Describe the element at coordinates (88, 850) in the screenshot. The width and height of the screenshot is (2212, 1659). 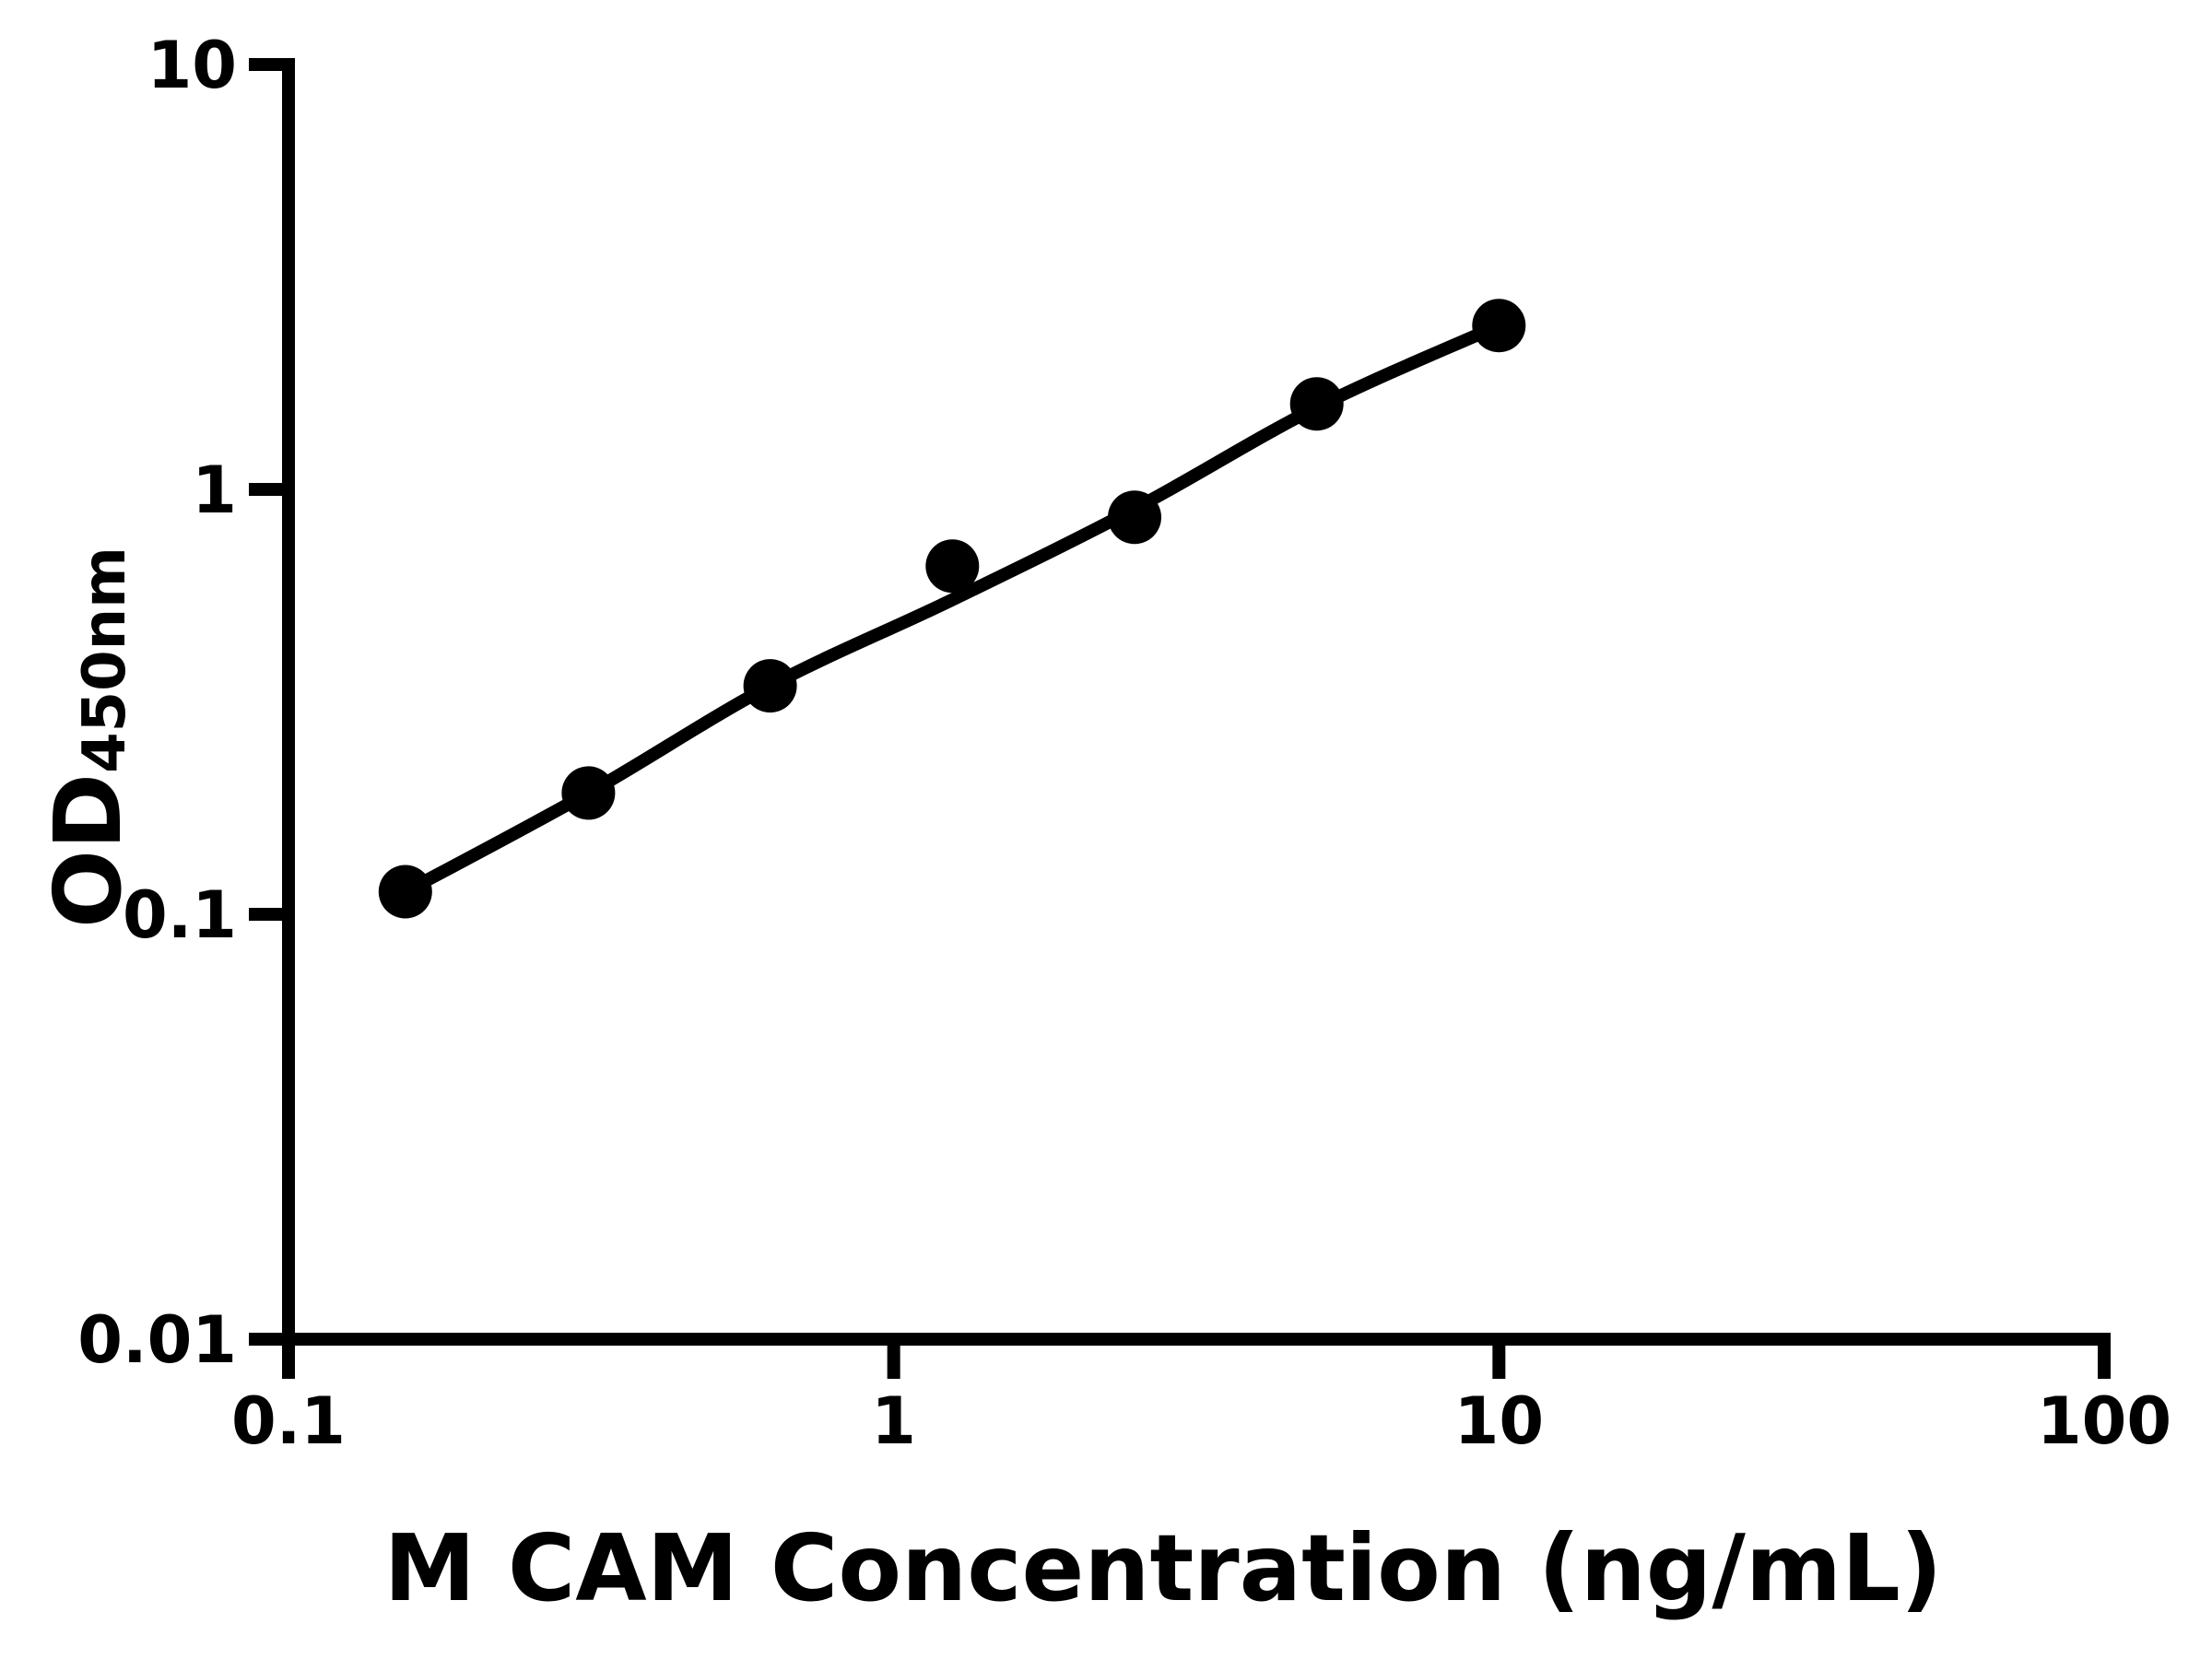
I see `y-axis-title-main: OD` at that location.